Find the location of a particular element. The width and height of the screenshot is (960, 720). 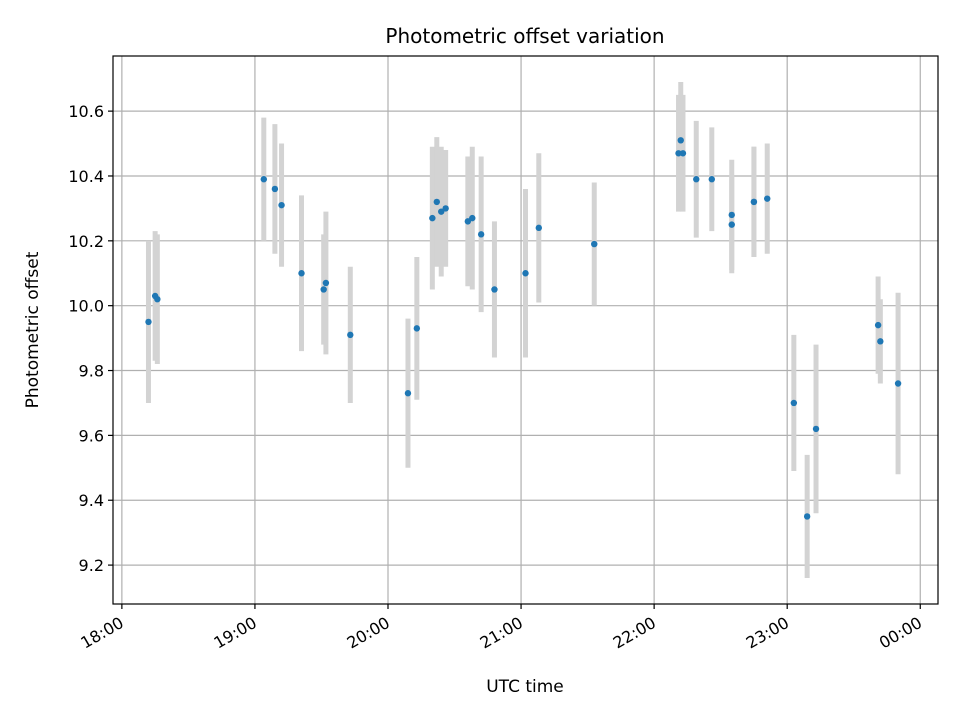

y-tick-label: 9.8 is located at coordinates (91, 371).